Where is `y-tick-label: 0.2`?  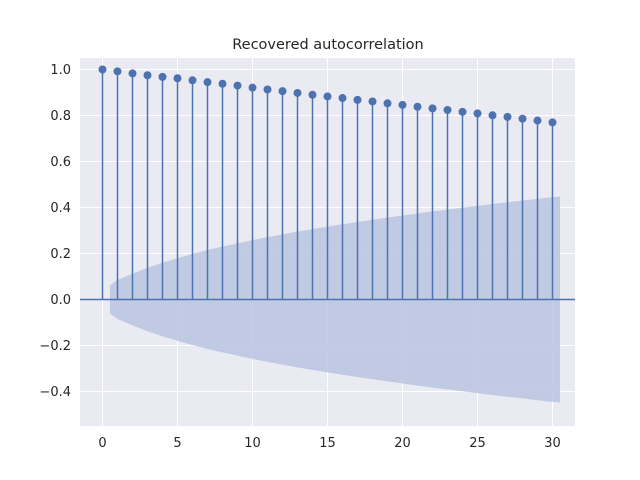 y-tick-label: 0.2 is located at coordinates (60, 254).